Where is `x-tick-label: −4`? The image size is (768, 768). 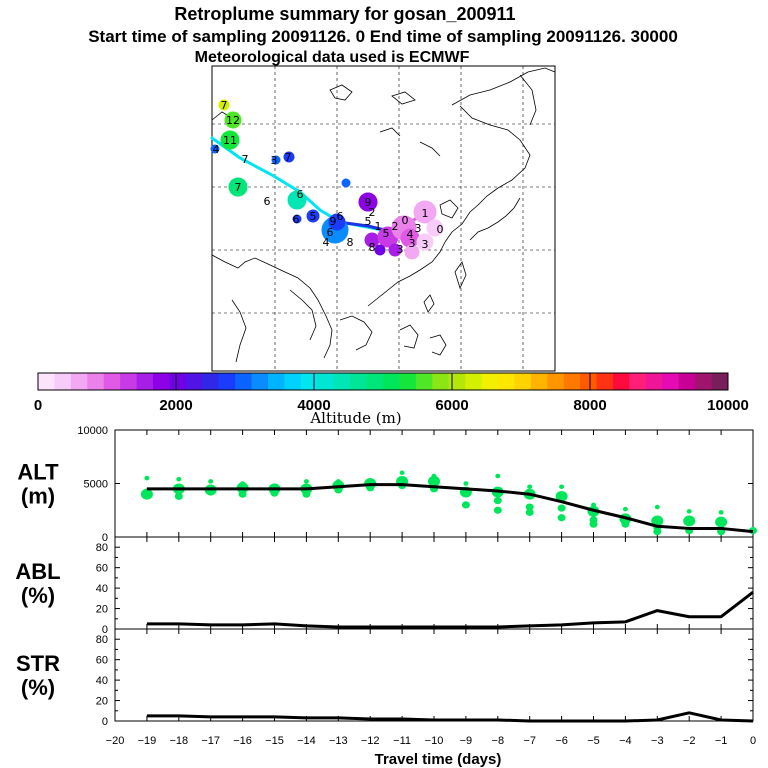
x-tick-label: −4 is located at coordinates (625, 741).